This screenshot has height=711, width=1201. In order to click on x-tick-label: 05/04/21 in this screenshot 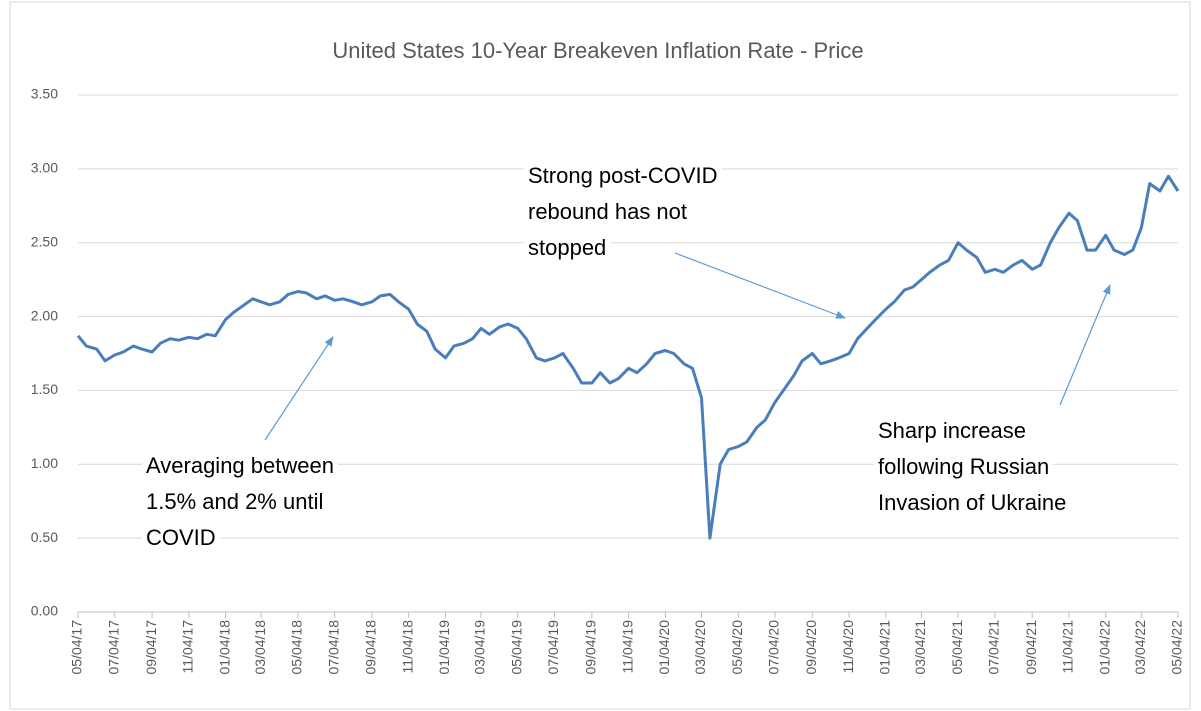, I will do `click(957, 647)`.